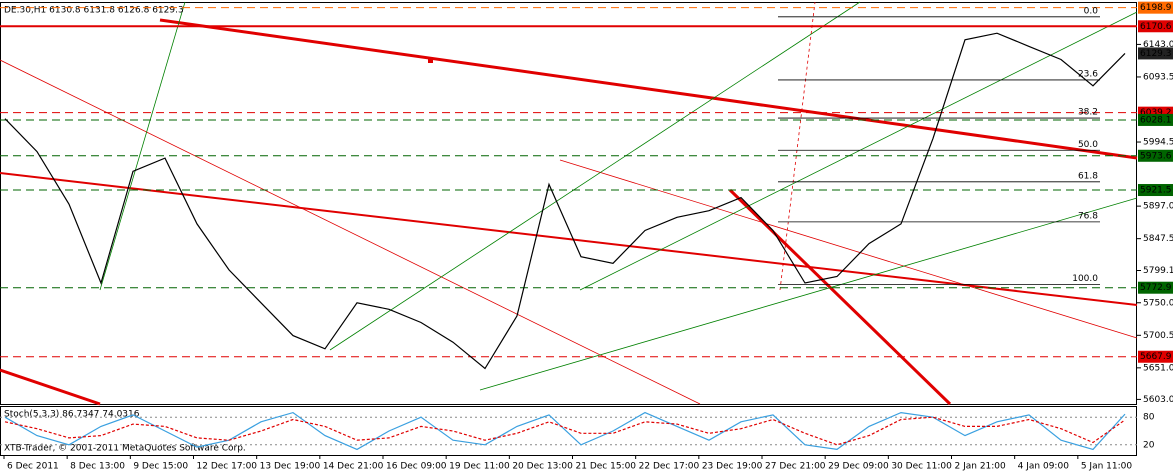 This screenshot has width=1173, height=473. What do you see at coordinates (669, 467) in the screenshot?
I see `x-tick-label: 22 Dec 17:00` at bounding box center [669, 467].